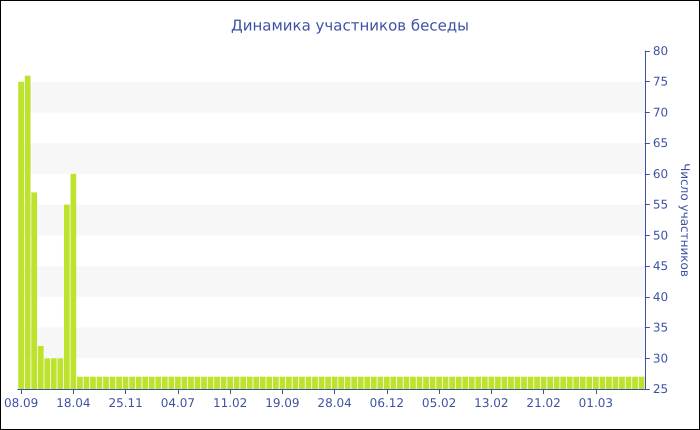 The width and height of the screenshot is (700, 430). I want to click on x-tick-label: 25.11, so click(125, 403).